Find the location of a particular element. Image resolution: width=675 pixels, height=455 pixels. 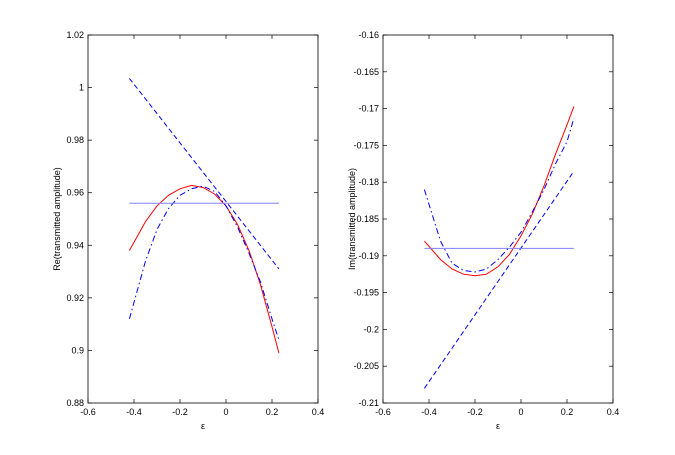

y-tick-label: 0.92 is located at coordinates (75, 298).